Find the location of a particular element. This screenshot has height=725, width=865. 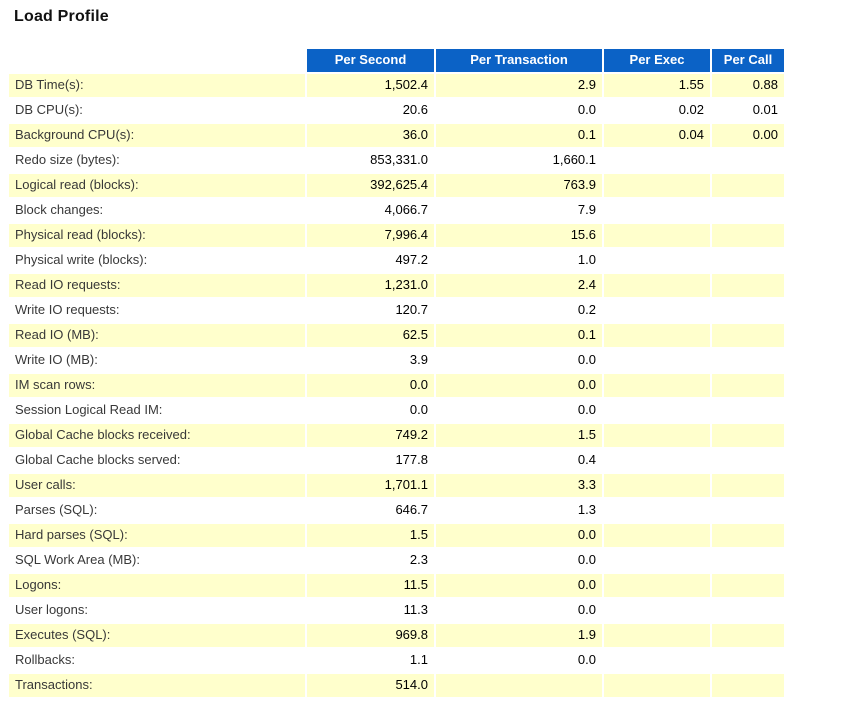

metric-value-per-second: 0.0 is located at coordinates (370, 410).